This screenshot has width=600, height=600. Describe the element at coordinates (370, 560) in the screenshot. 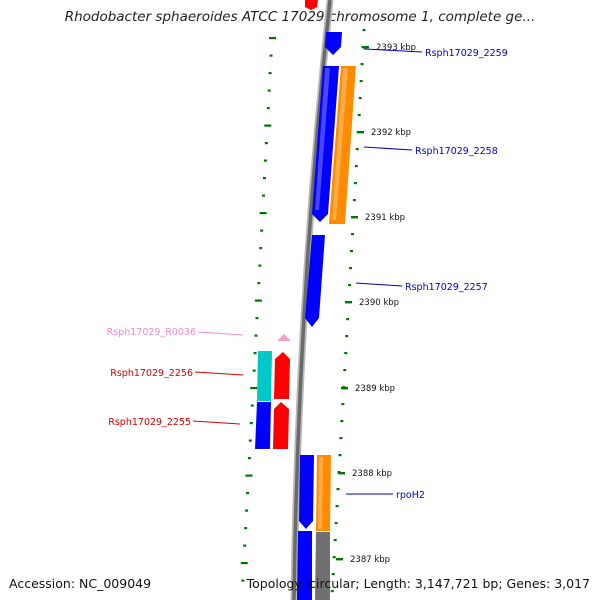

I see `scale-label: 2387 kbp` at that location.